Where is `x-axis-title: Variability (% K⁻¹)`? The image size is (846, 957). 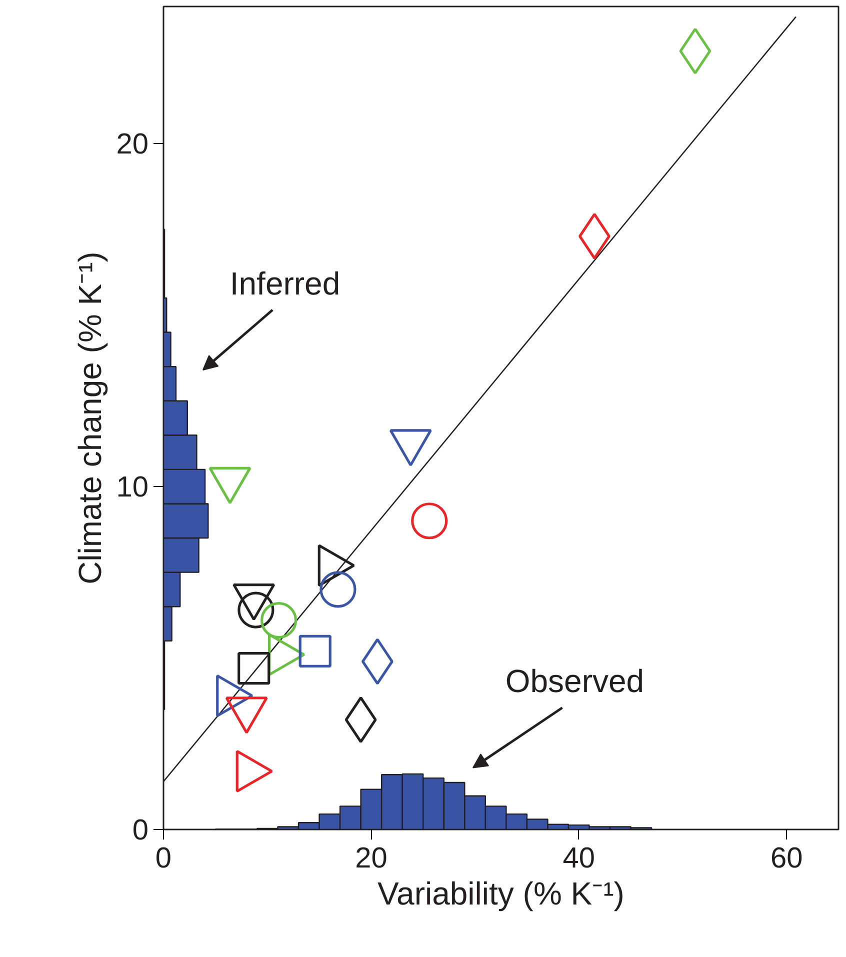
x-axis-title: Variability (% K⁻¹) is located at coordinates (501, 894).